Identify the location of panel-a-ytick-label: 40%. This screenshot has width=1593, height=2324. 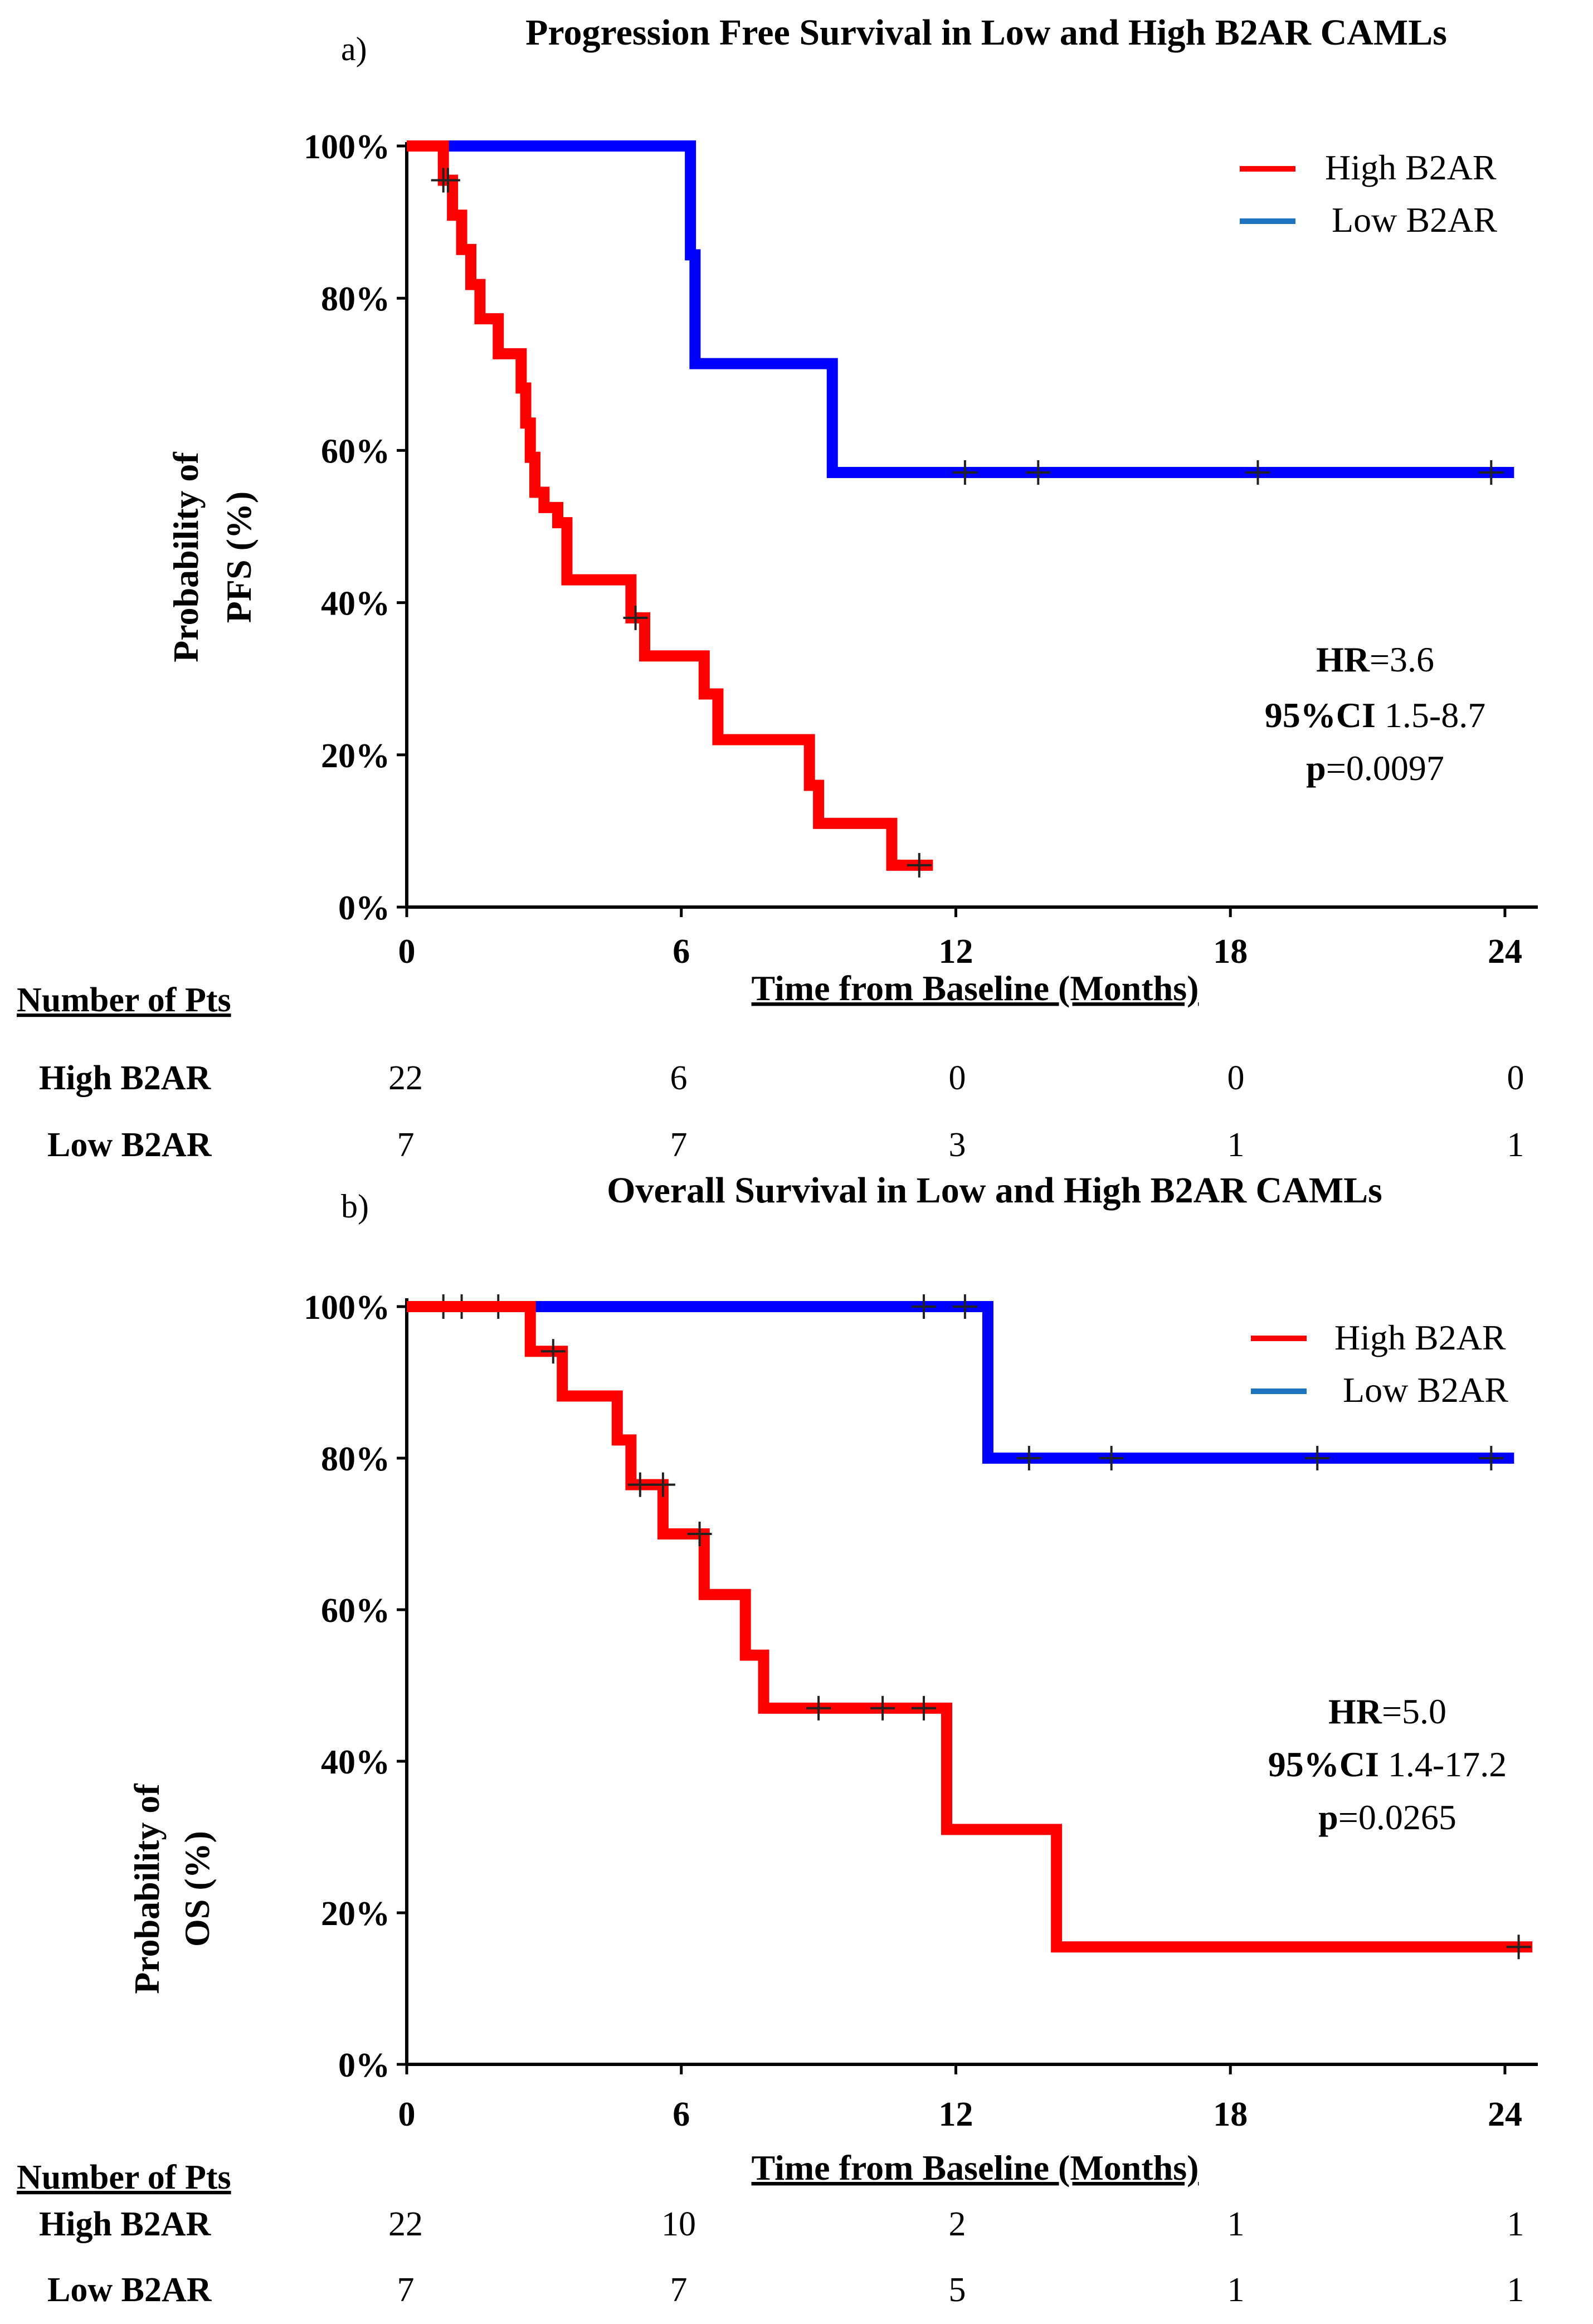
(355, 604).